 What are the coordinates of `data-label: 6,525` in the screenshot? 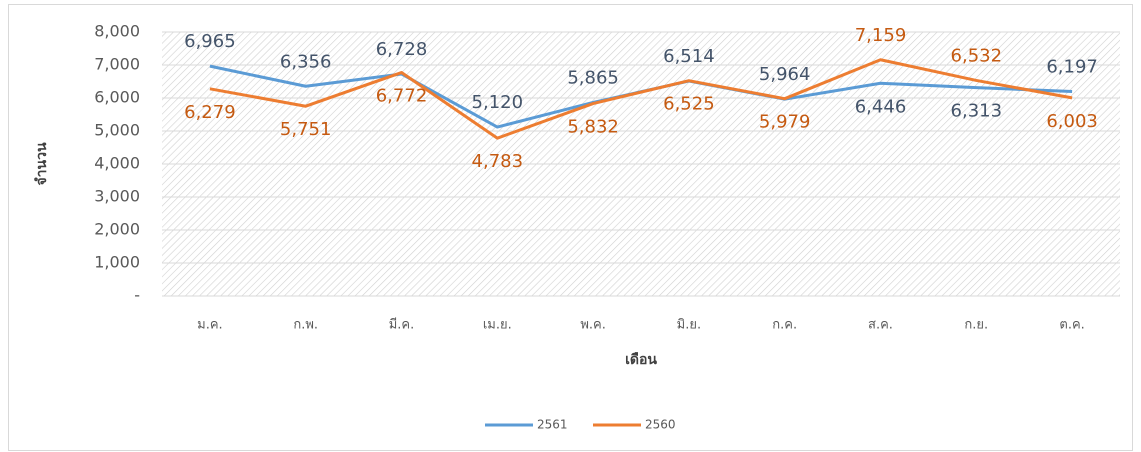 It's located at (689, 104).